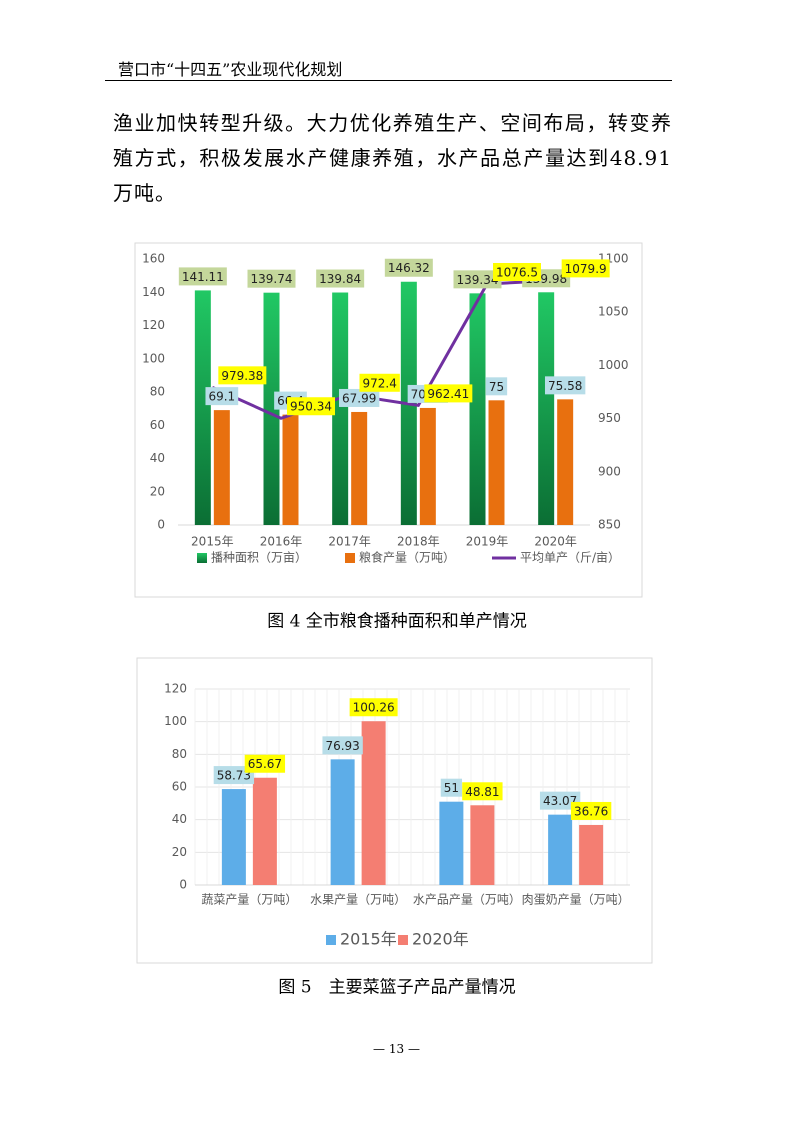  Describe the element at coordinates (230, 69) in the screenshot. I see `header: 营口市“十四五”农业现代化规划` at that location.